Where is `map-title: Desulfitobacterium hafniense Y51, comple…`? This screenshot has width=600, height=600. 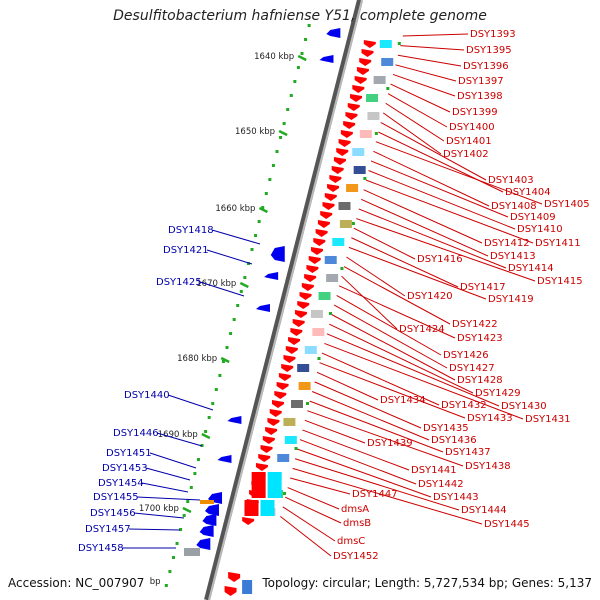
map-title: Desulfitobacterium hafniense Y51, comple… is located at coordinates (300, 16).